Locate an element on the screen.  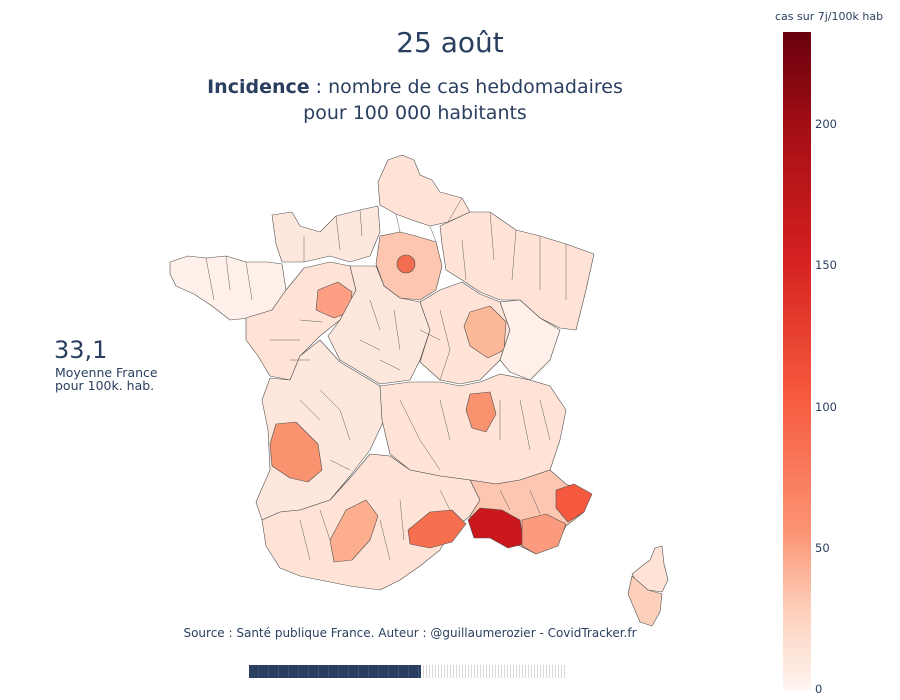
average-label-line2: pour 100k. hab. is located at coordinates (105, 385).